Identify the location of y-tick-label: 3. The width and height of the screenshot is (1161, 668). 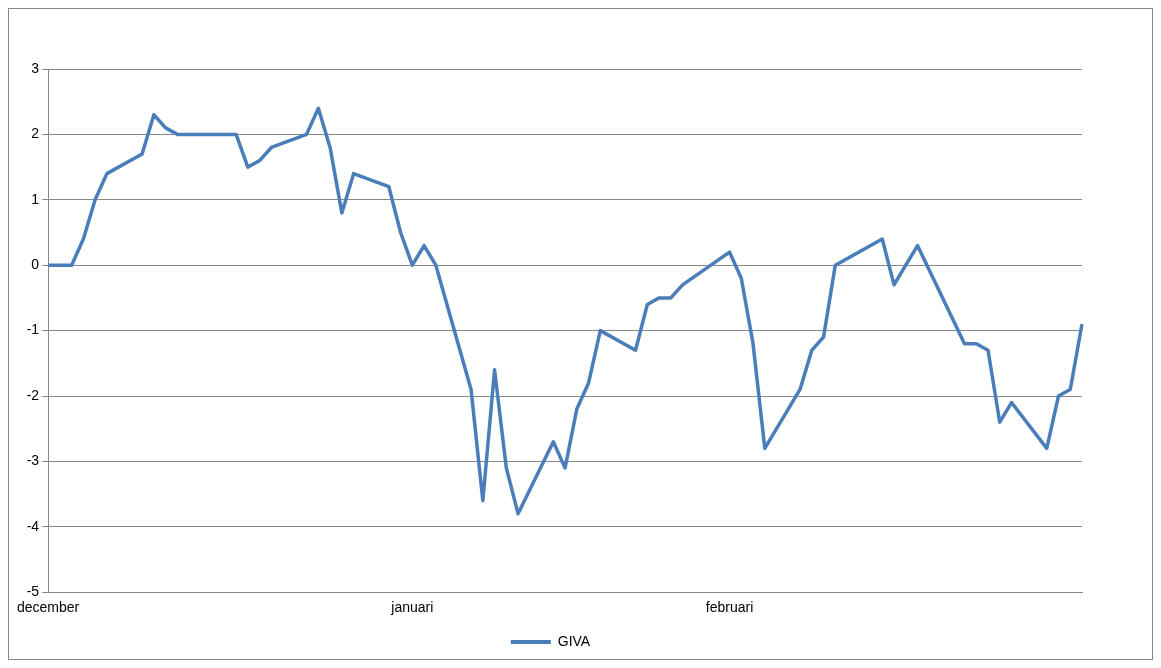
(35, 67).